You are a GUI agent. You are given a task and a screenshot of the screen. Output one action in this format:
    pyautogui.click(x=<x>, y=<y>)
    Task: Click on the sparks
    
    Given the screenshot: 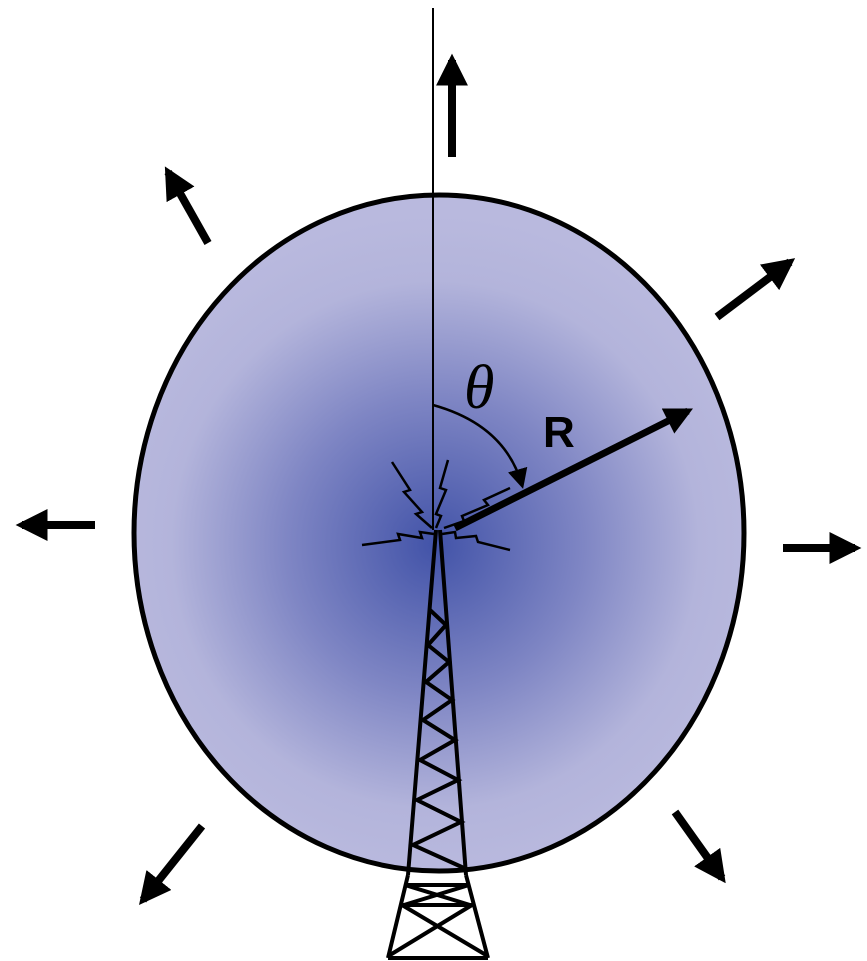 What is the action you would take?
    pyautogui.click(x=436, y=505)
    